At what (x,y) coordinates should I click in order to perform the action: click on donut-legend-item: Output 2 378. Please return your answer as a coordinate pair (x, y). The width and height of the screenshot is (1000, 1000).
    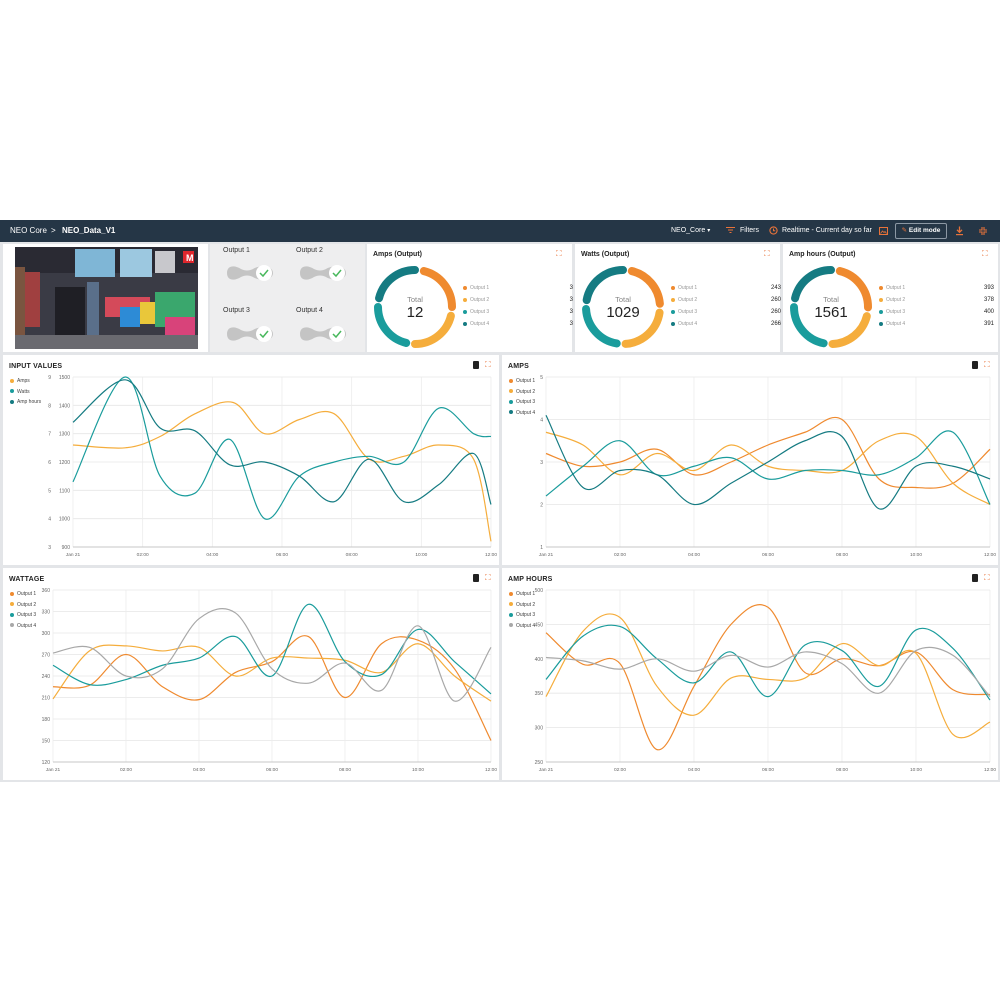
    Looking at the image, I should click on (936, 300).